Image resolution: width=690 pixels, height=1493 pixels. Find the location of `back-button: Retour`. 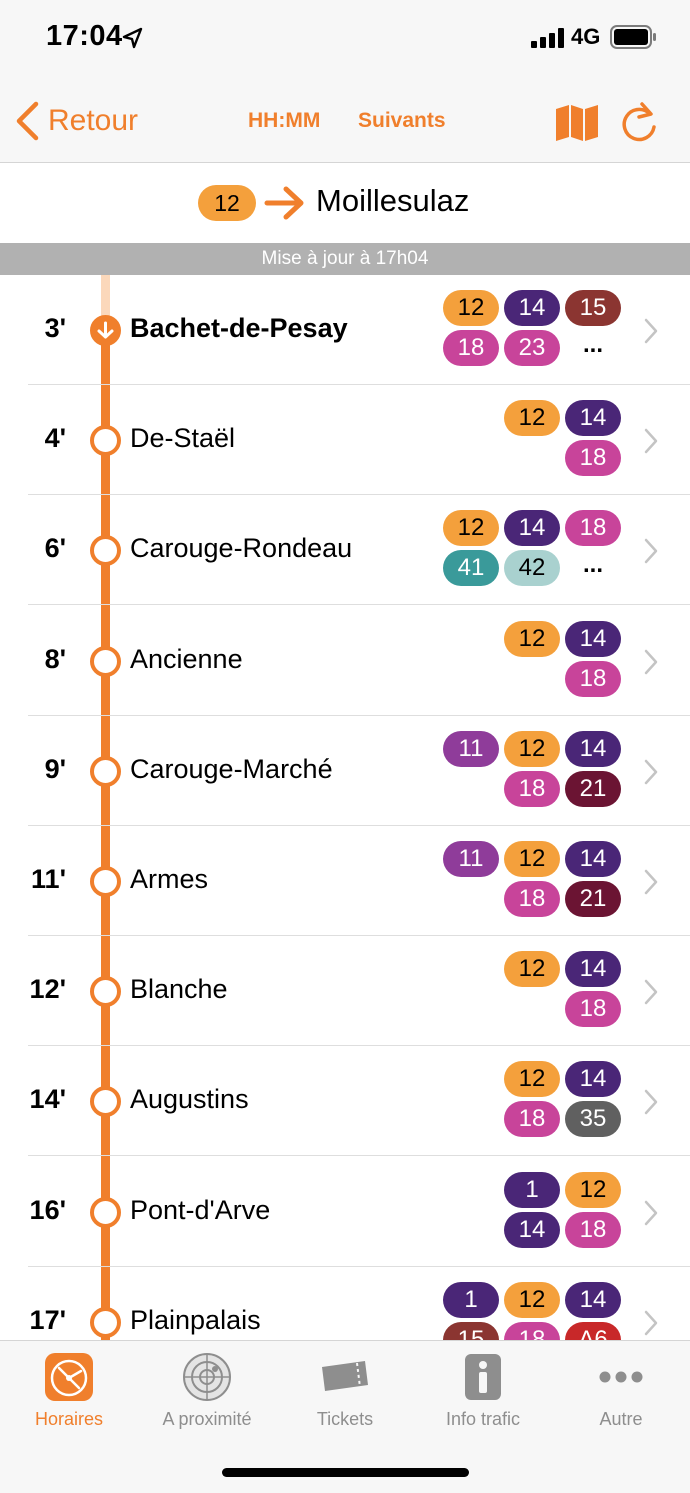

back-button: Retour is located at coordinates (76, 121).